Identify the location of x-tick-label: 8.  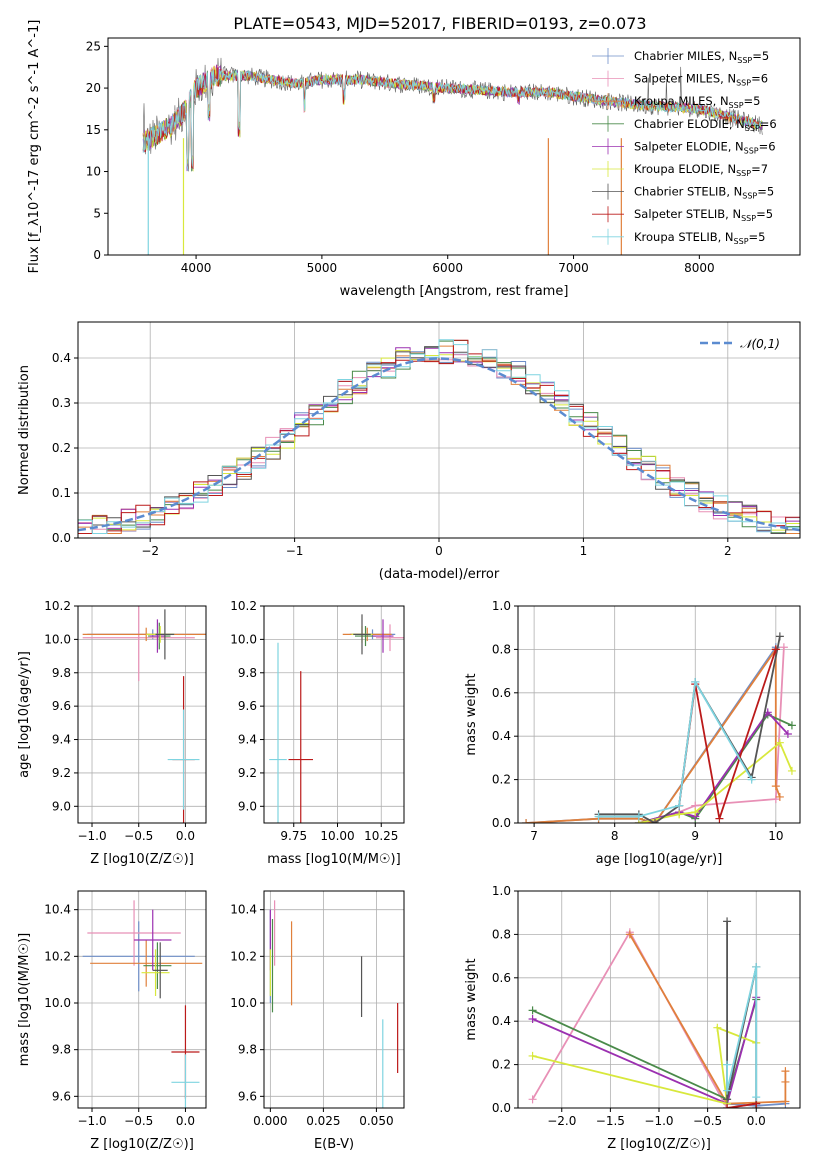
(615, 836).